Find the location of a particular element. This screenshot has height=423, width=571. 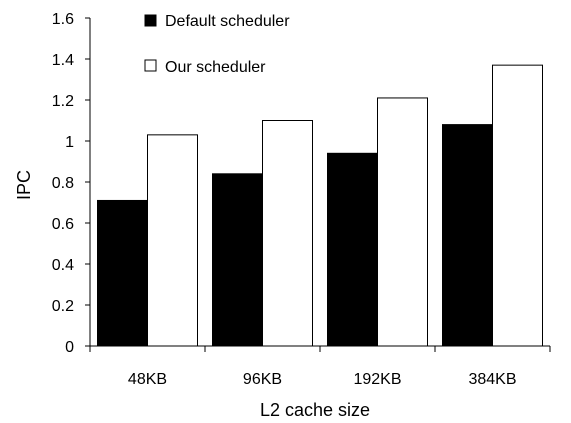

bar-default-192KB is located at coordinates (352, 249).